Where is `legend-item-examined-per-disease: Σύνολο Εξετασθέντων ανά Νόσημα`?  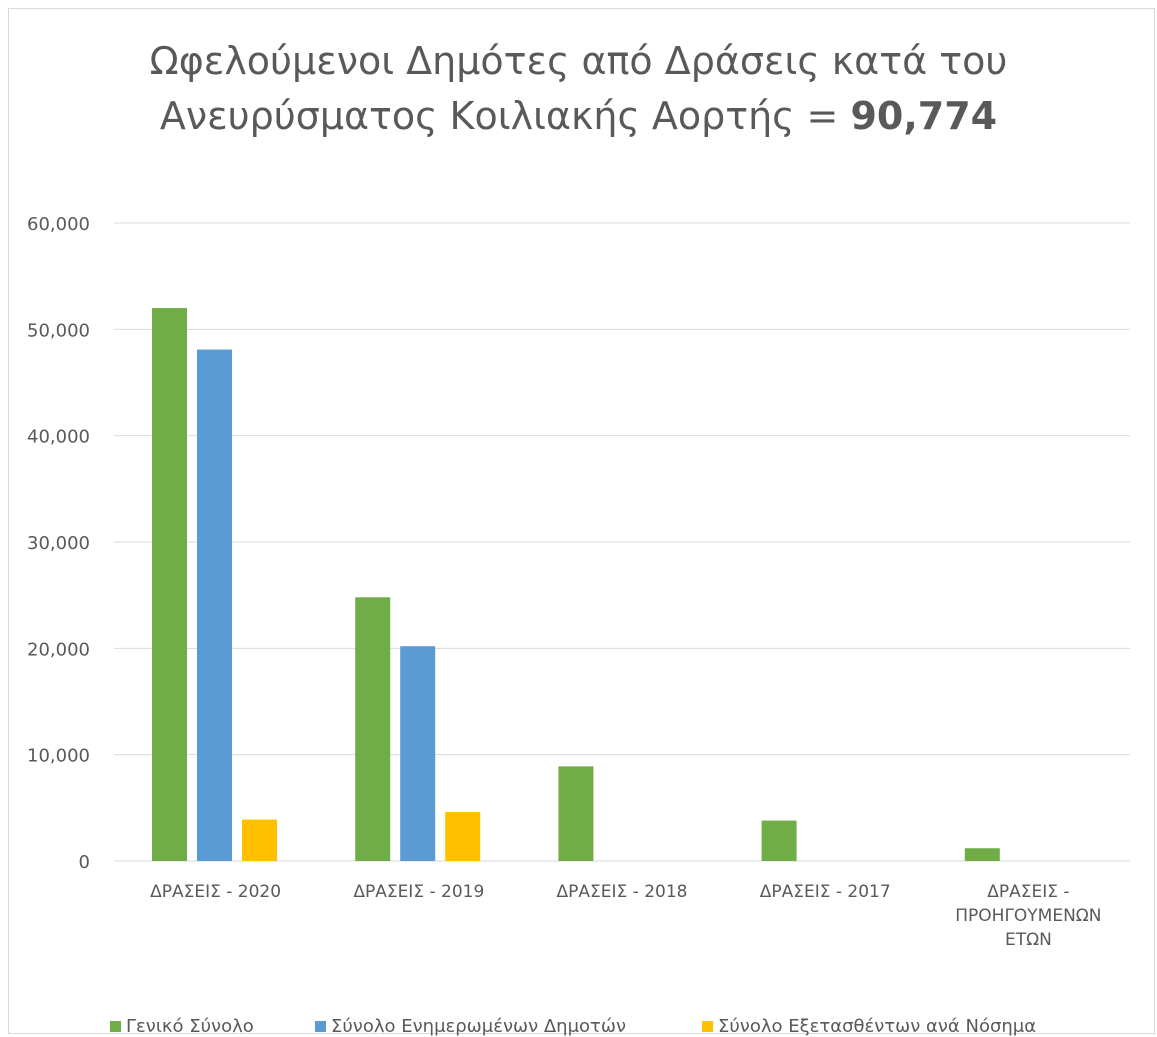 legend-item-examined-per-disease: Σύνολο Εξετασθέντων ανά Νόσημα is located at coordinates (869, 1027).